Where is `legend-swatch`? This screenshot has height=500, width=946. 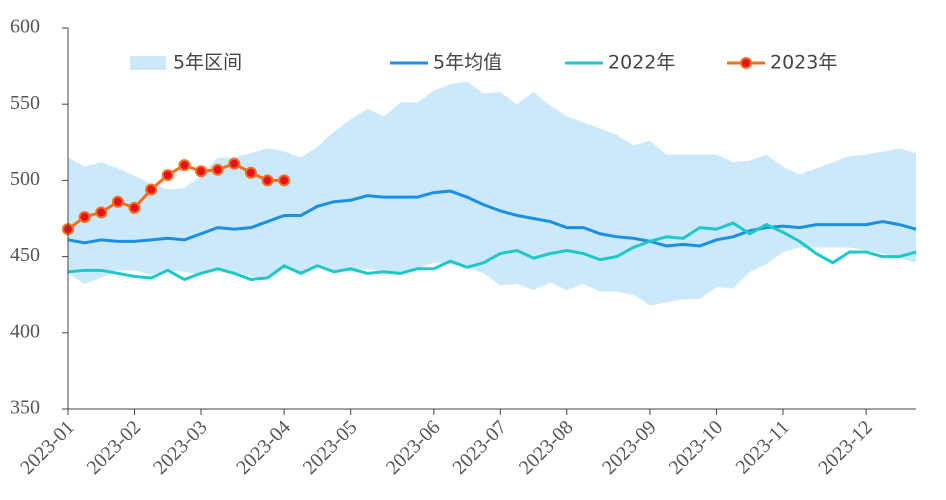
legend-swatch is located at coordinates (148, 63).